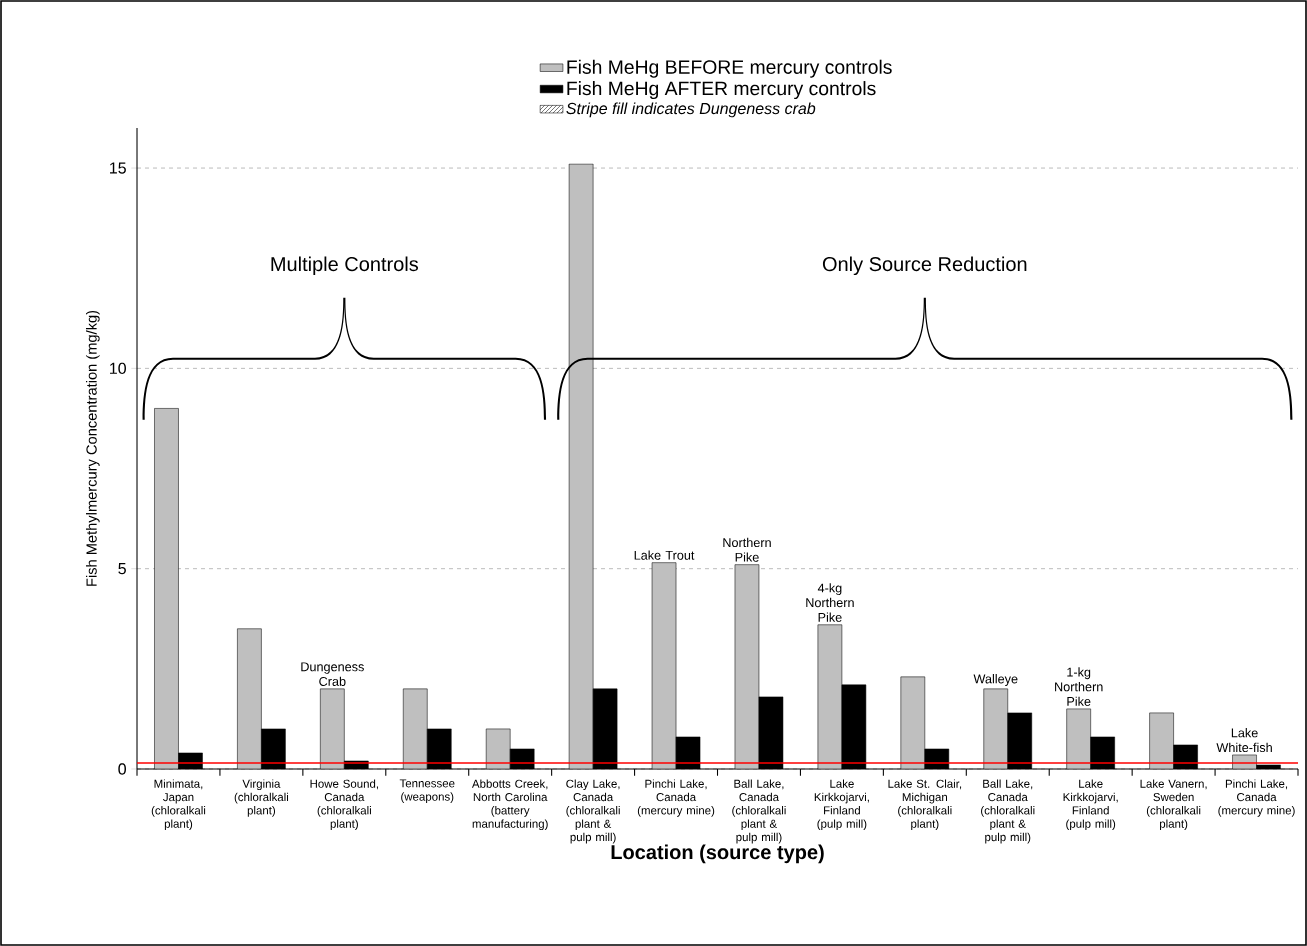 The height and width of the screenshot is (946, 1307). What do you see at coordinates (721, 90) in the screenshot?
I see `legend-label: Fish MeHg AFTER mercury controls` at bounding box center [721, 90].